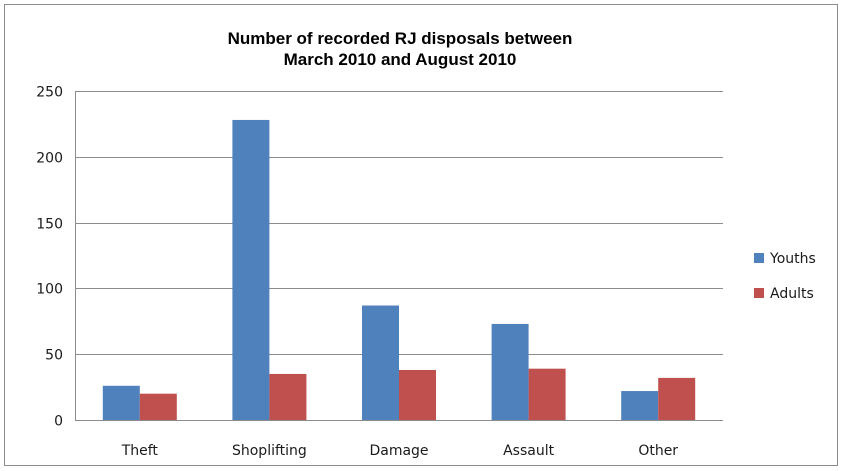 The height and width of the screenshot is (471, 844). I want to click on bar-adults-theft, so click(158, 406).